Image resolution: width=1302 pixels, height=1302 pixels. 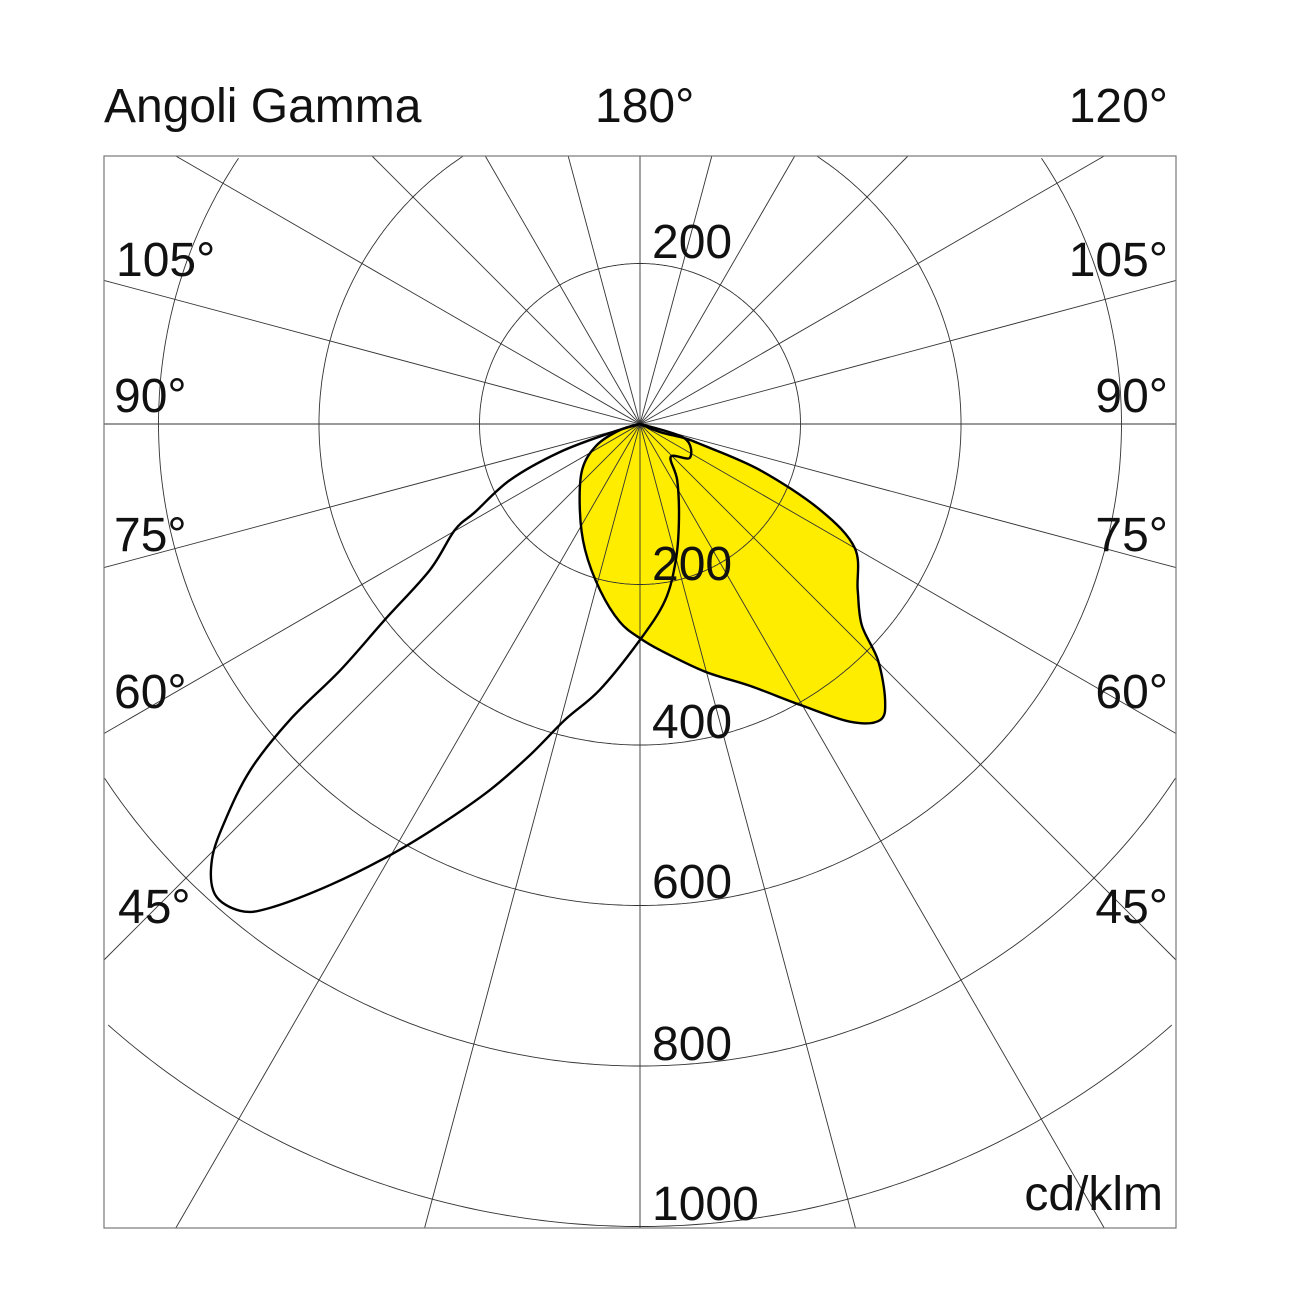 I want to click on radial-tick-200-lower: 200, so click(x=692, y=564).